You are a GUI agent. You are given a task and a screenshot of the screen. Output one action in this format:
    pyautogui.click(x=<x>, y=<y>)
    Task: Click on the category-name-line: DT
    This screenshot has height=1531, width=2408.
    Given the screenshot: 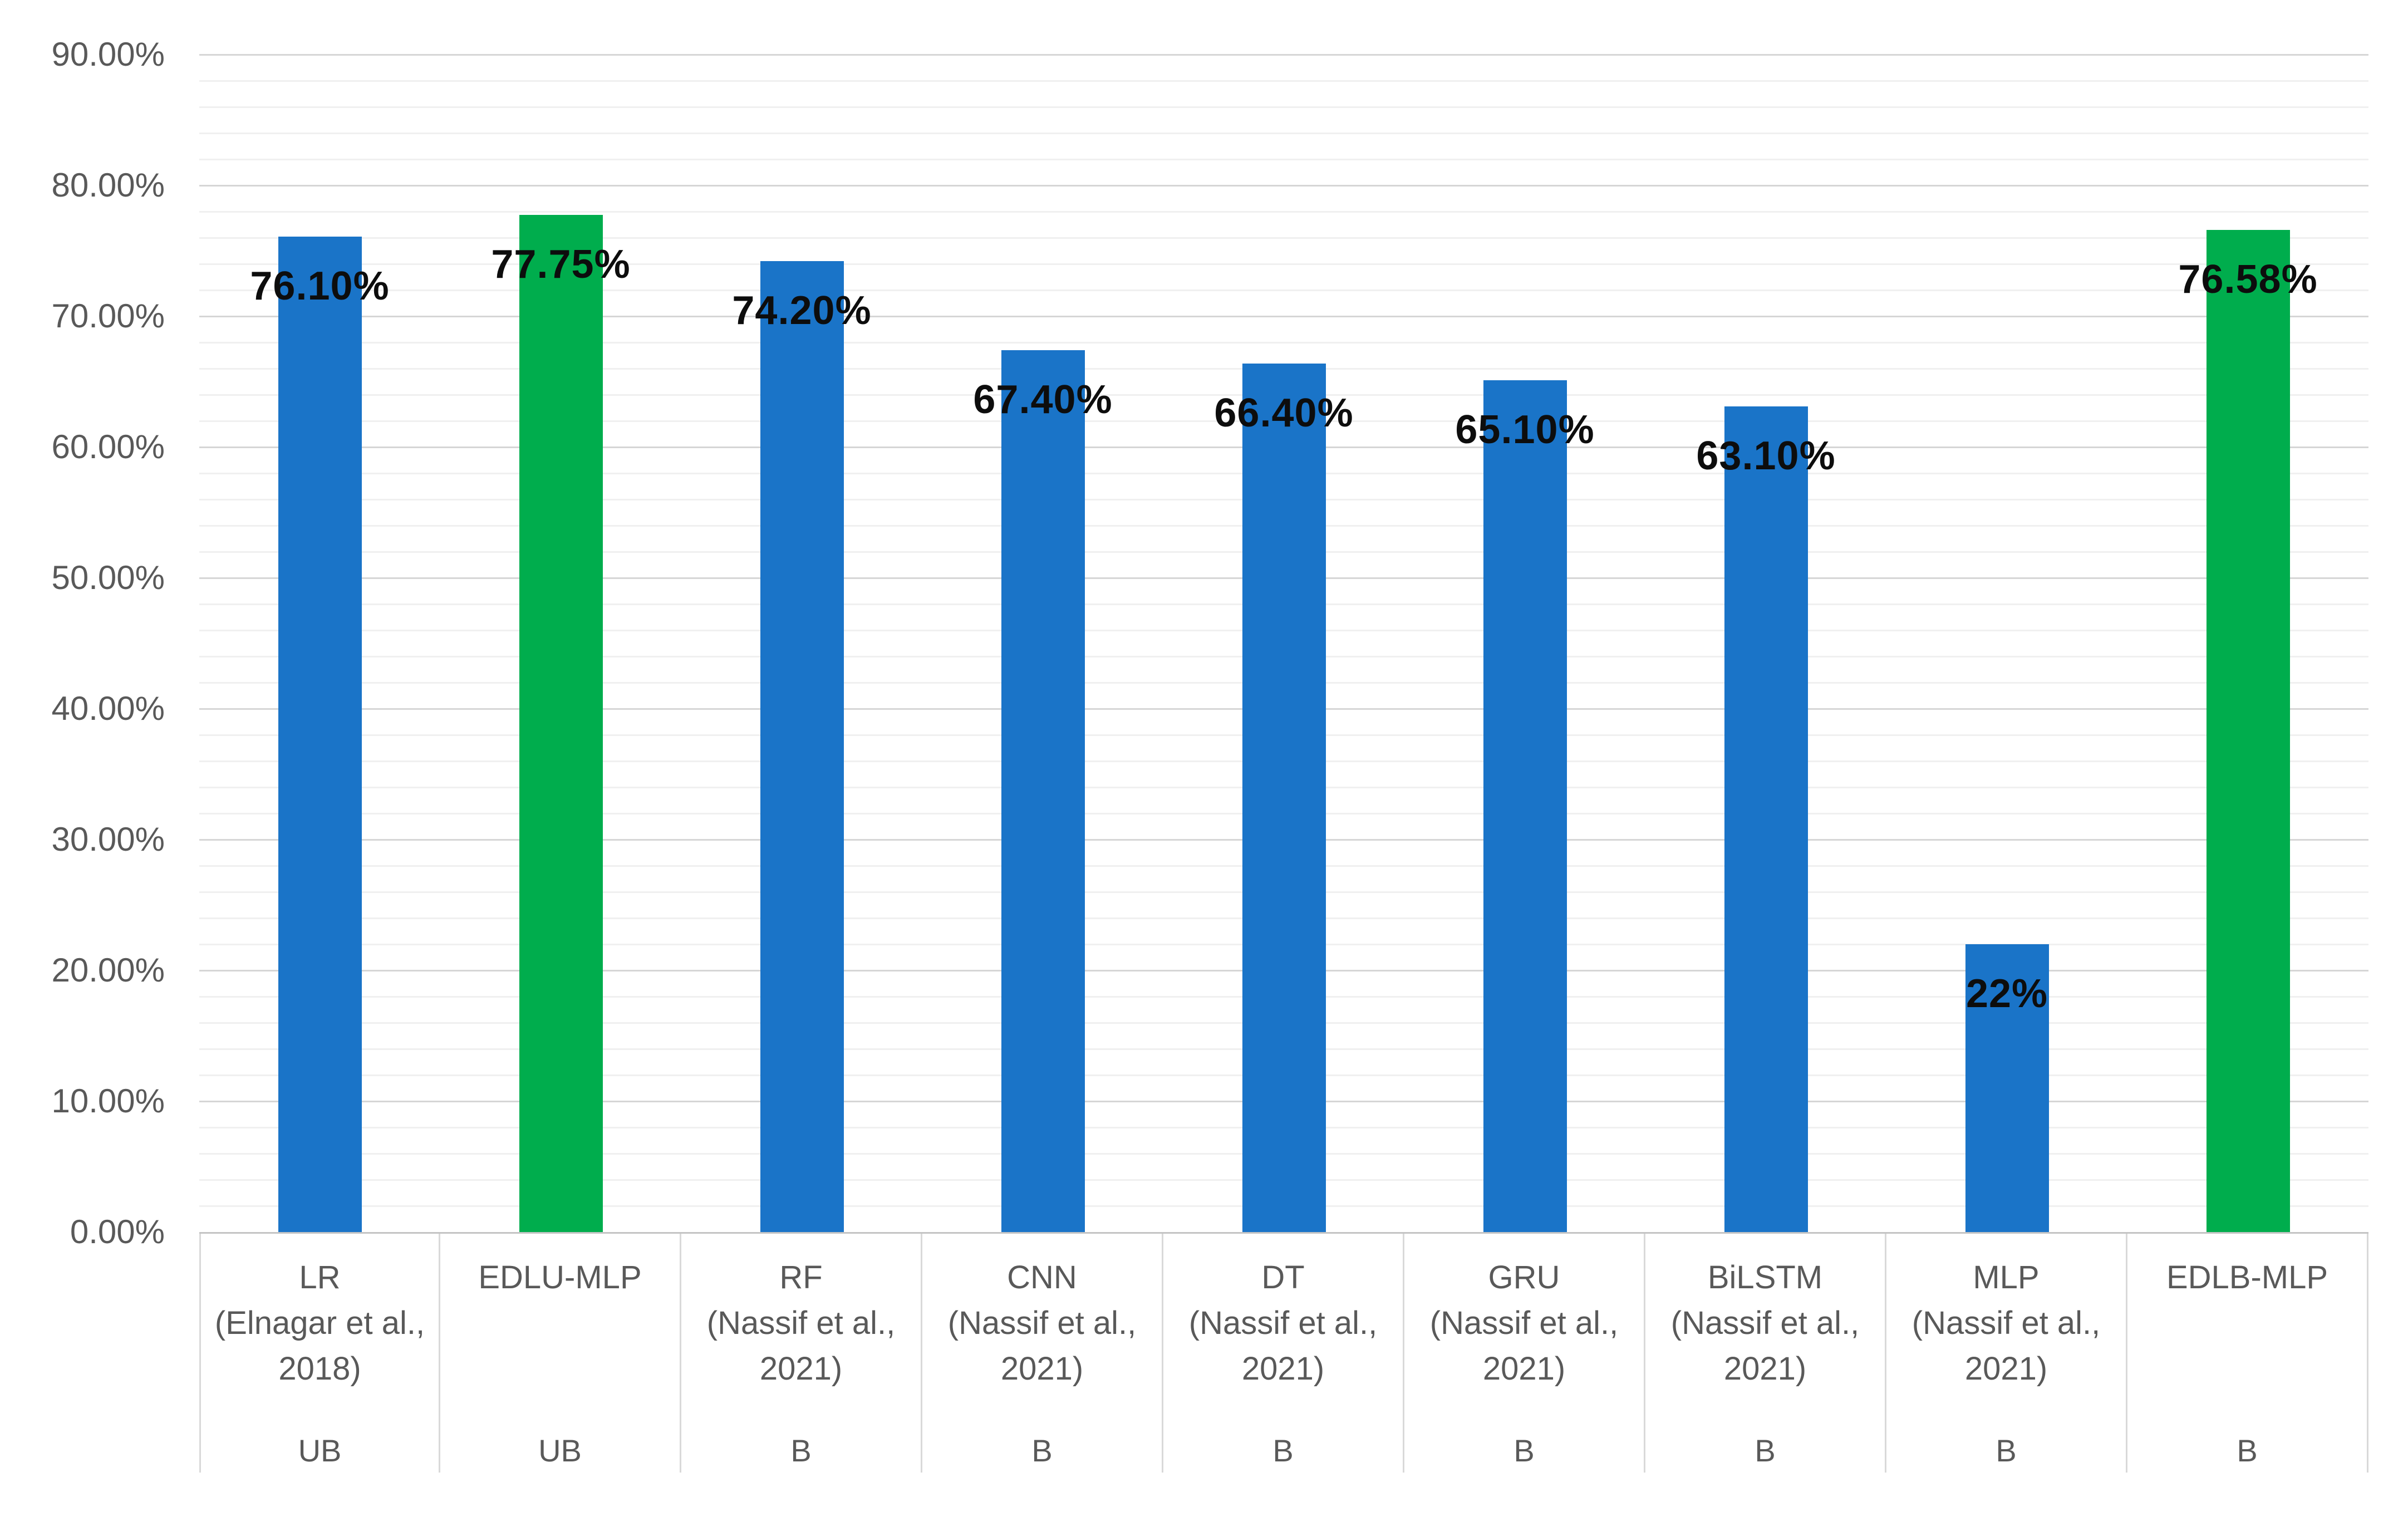 What is the action you would take?
    pyautogui.click(x=1283, y=1277)
    